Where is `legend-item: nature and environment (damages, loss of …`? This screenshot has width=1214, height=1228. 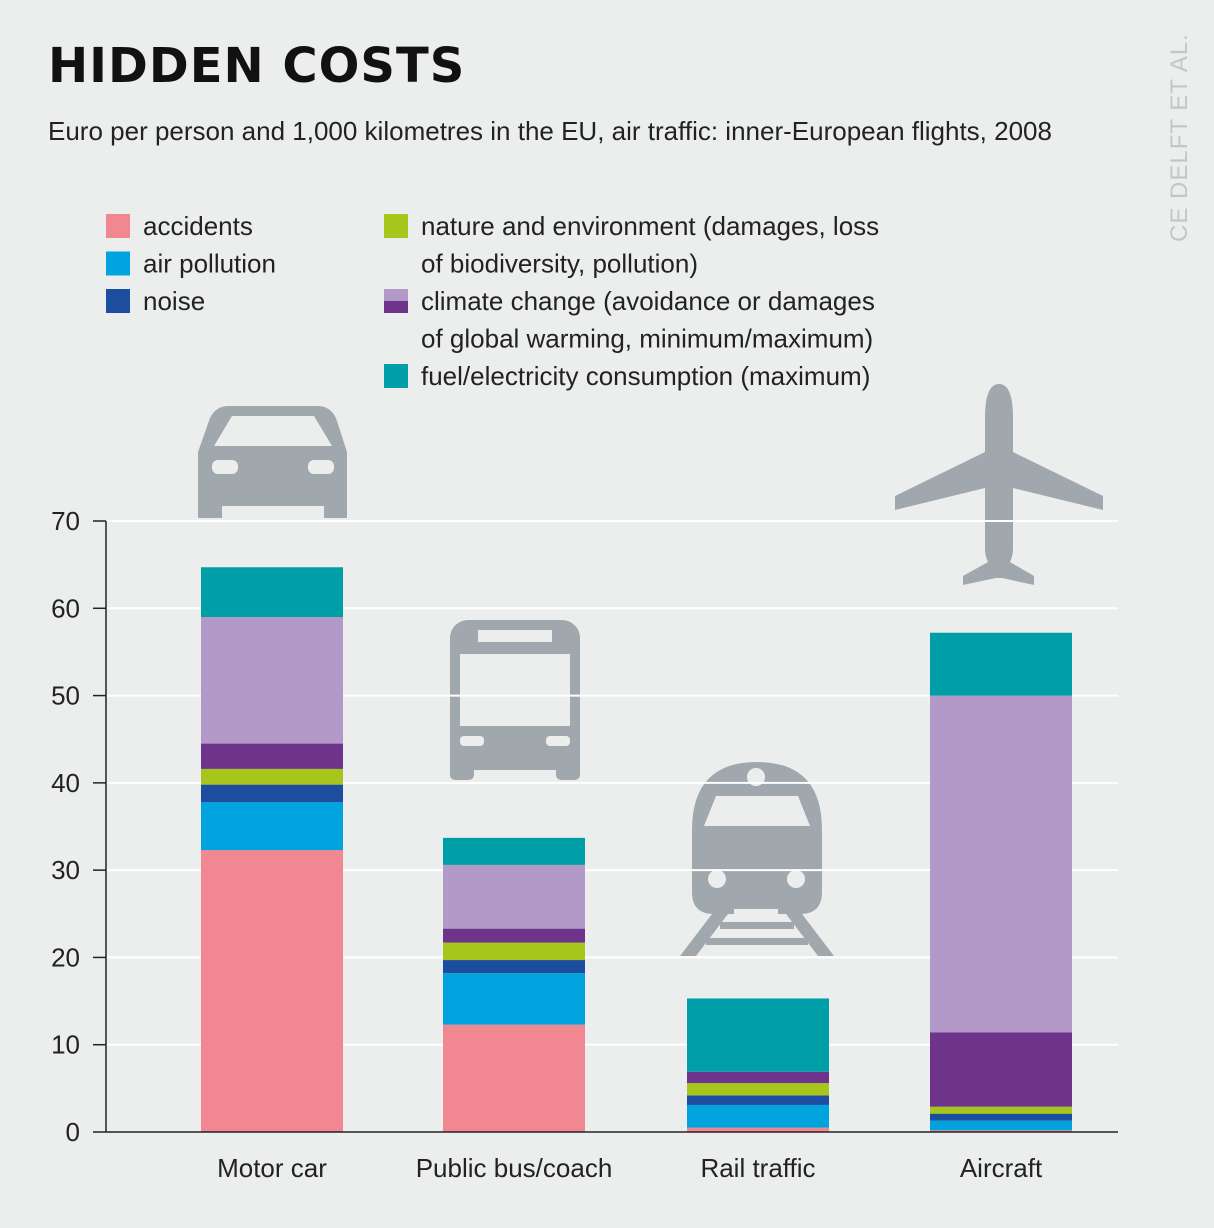
legend-item: nature and environment (damages, loss of … is located at coordinates (631, 245).